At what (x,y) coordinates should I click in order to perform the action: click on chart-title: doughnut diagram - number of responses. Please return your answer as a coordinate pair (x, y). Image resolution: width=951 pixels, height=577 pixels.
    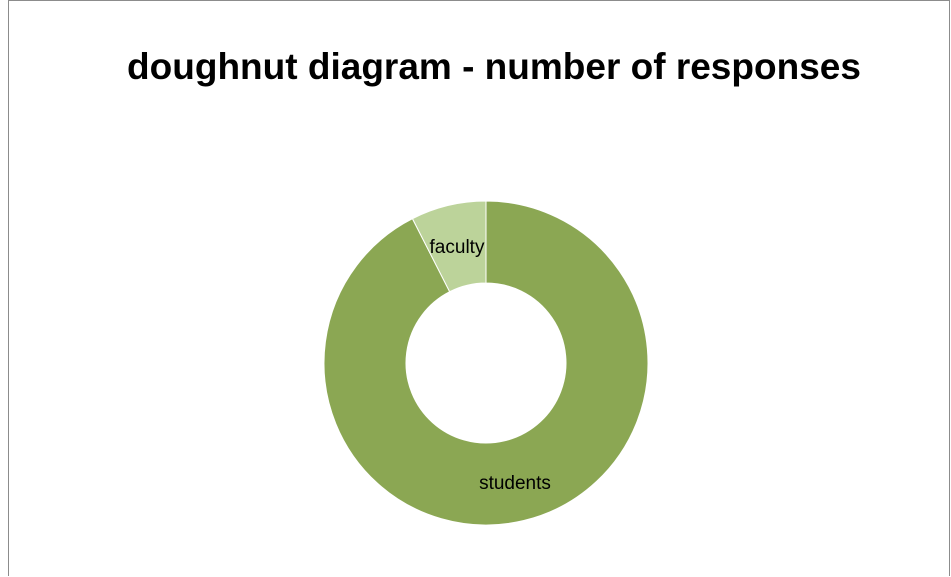
    Looking at the image, I should click on (494, 66).